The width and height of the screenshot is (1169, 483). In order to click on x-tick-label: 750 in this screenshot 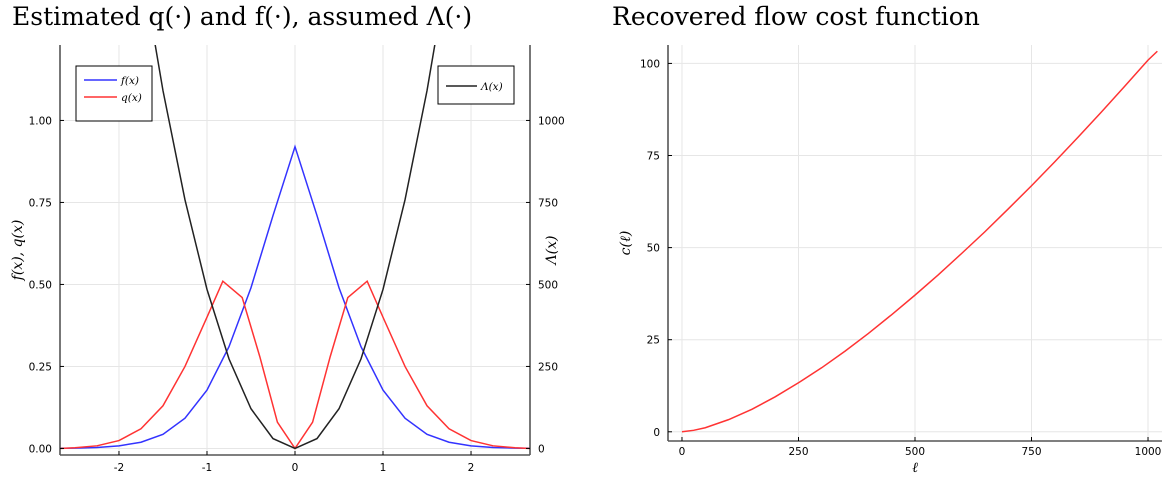, I will do `click(1031, 452)`.